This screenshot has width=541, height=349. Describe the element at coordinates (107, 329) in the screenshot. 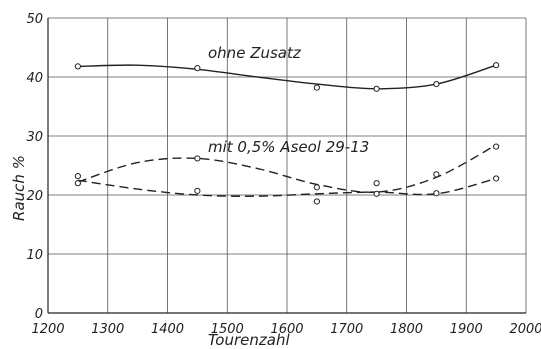

I see `x-tick-label-1300: 1300` at that location.